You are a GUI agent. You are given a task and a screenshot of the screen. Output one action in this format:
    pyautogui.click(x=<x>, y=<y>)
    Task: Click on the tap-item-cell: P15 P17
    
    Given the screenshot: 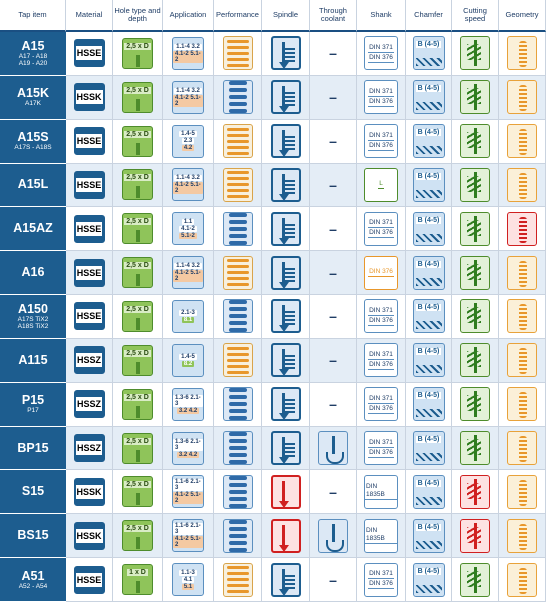 What is the action you would take?
    pyautogui.click(x=33, y=404)
    